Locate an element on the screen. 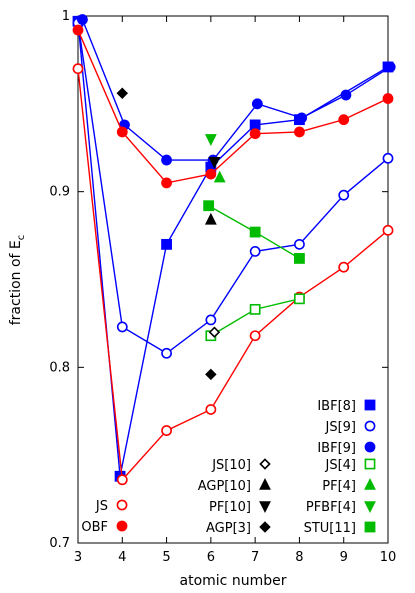 Image resolution: width=415 pixels, height=593 pixels. x-tick-label: 6 is located at coordinates (211, 557).